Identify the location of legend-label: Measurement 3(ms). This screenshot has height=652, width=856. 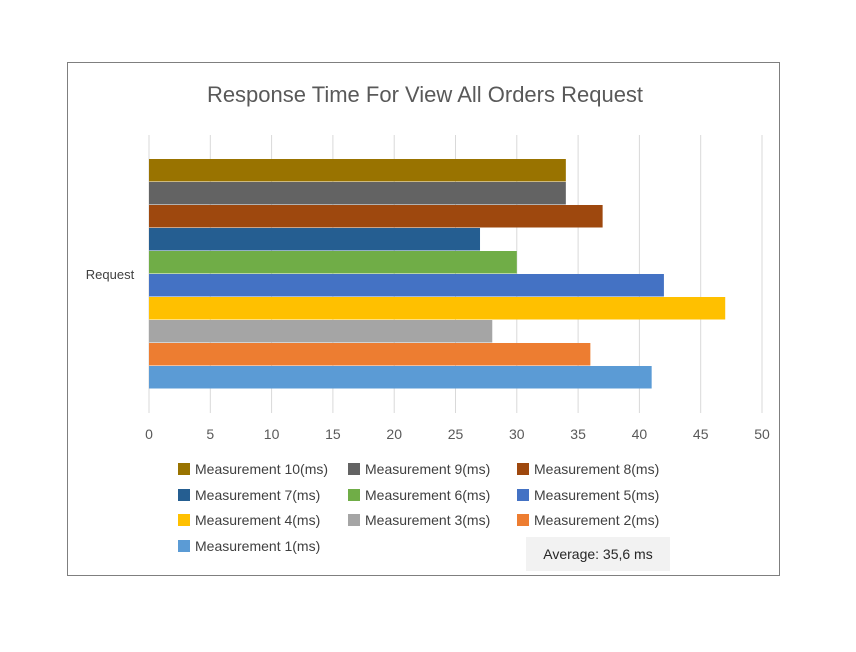
(427, 520).